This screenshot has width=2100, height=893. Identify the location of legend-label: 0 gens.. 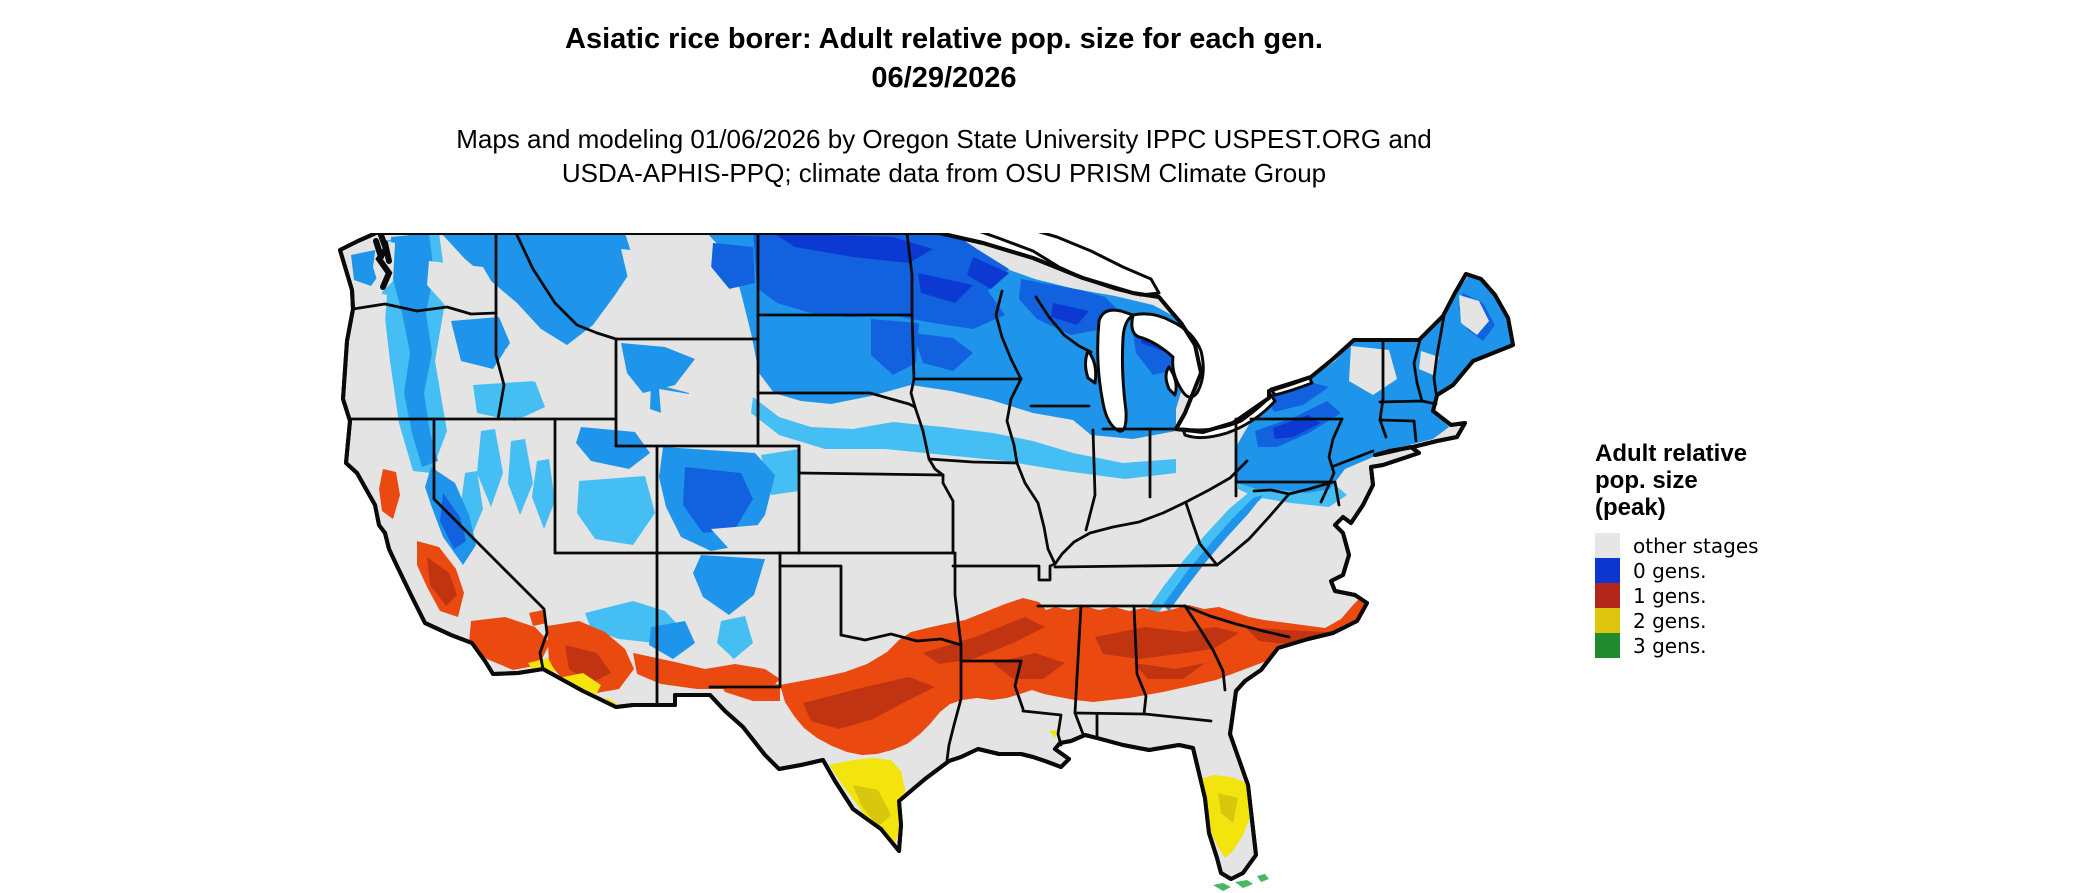
(1670, 570).